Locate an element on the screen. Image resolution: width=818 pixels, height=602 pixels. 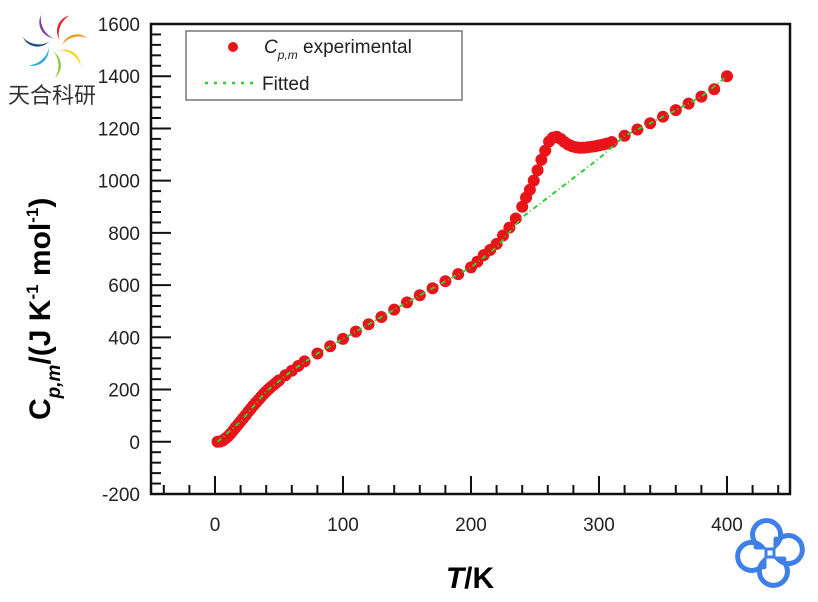
y-title-sup2: -1 is located at coordinates (32, 215).